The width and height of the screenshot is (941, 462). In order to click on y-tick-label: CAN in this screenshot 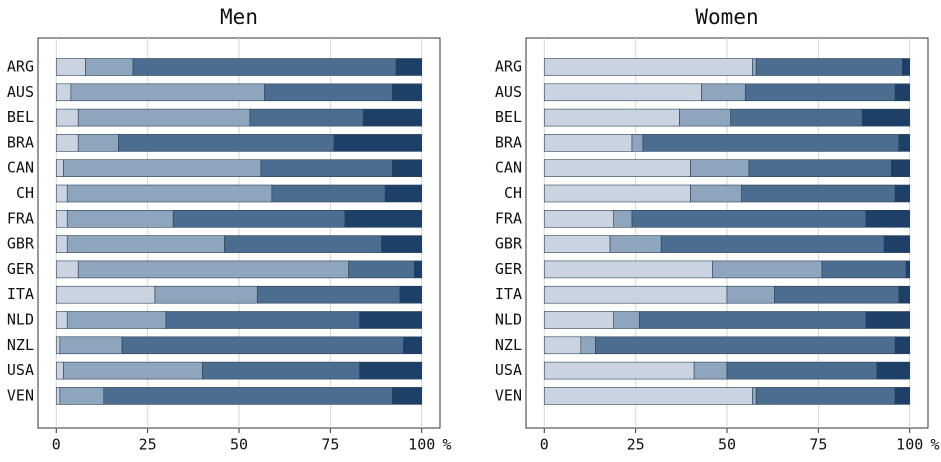, I will do `click(508, 168)`.